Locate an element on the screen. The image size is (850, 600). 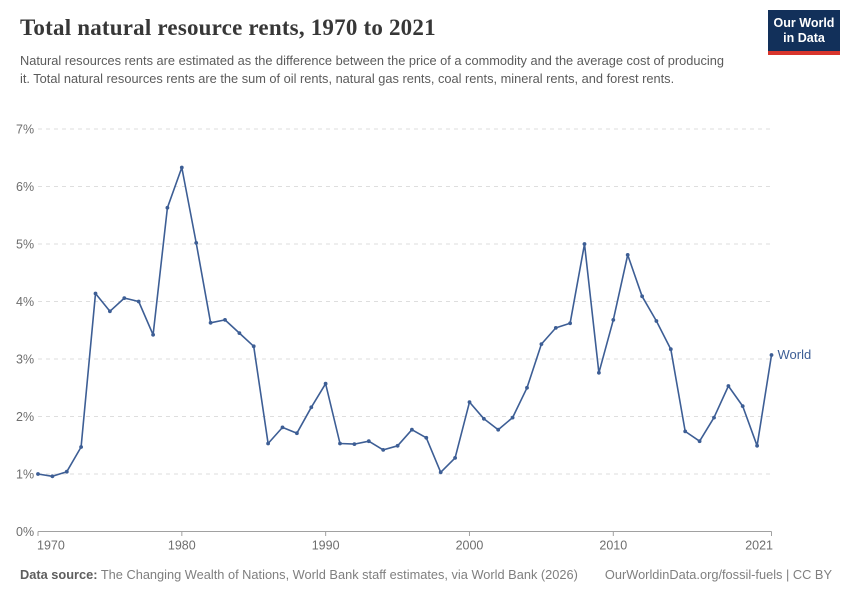
owid-logo-line1: Our World is located at coordinates (804, 23).